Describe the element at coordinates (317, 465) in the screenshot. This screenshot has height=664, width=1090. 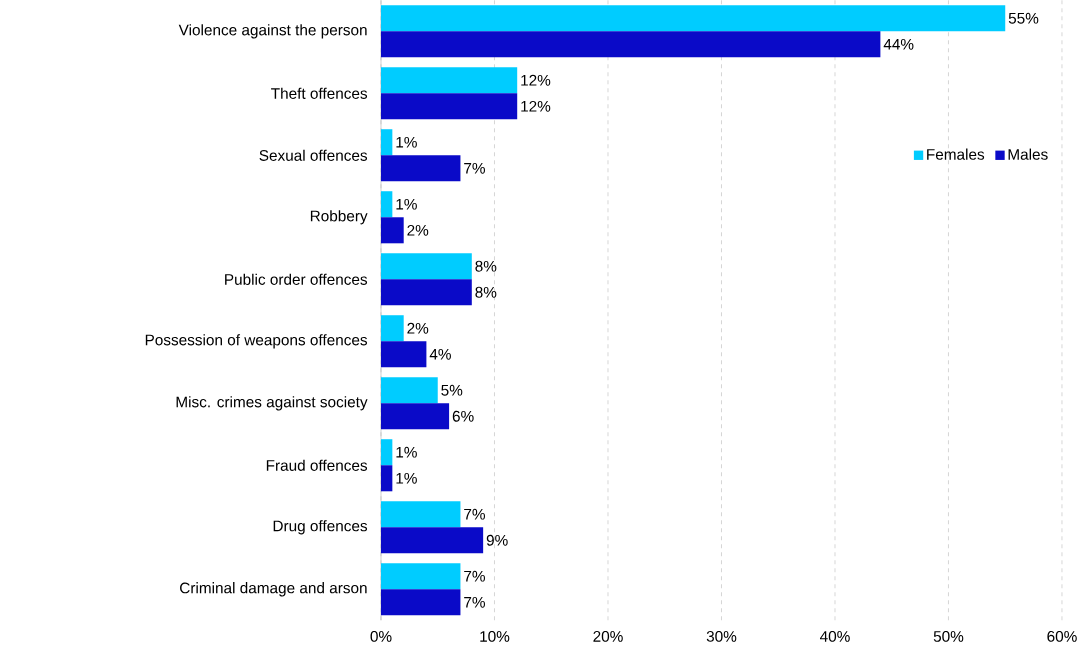
I see `y-tick-label: Fraud offences` at that location.